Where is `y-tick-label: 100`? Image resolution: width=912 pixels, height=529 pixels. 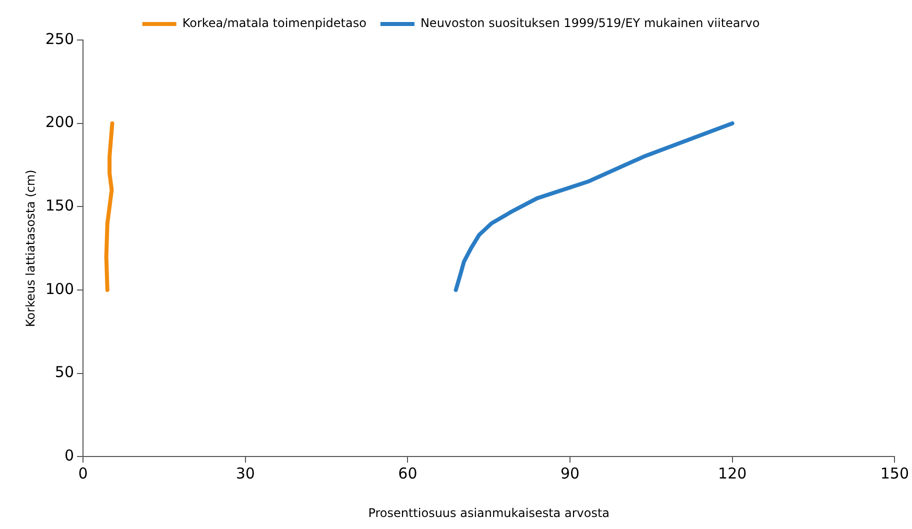 y-tick-label: 100 is located at coordinates (59, 289).